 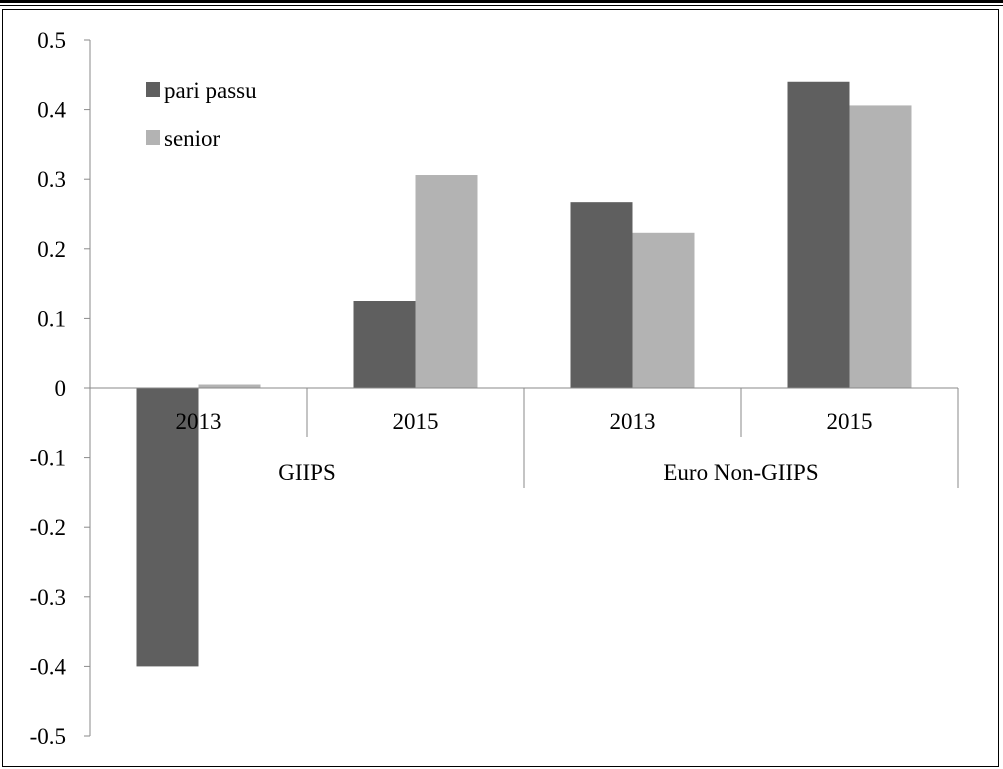 What do you see at coordinates (51, 179) in the screenshot?
I see `y-tick-label: 0.3` at bounding box center [51, 179].